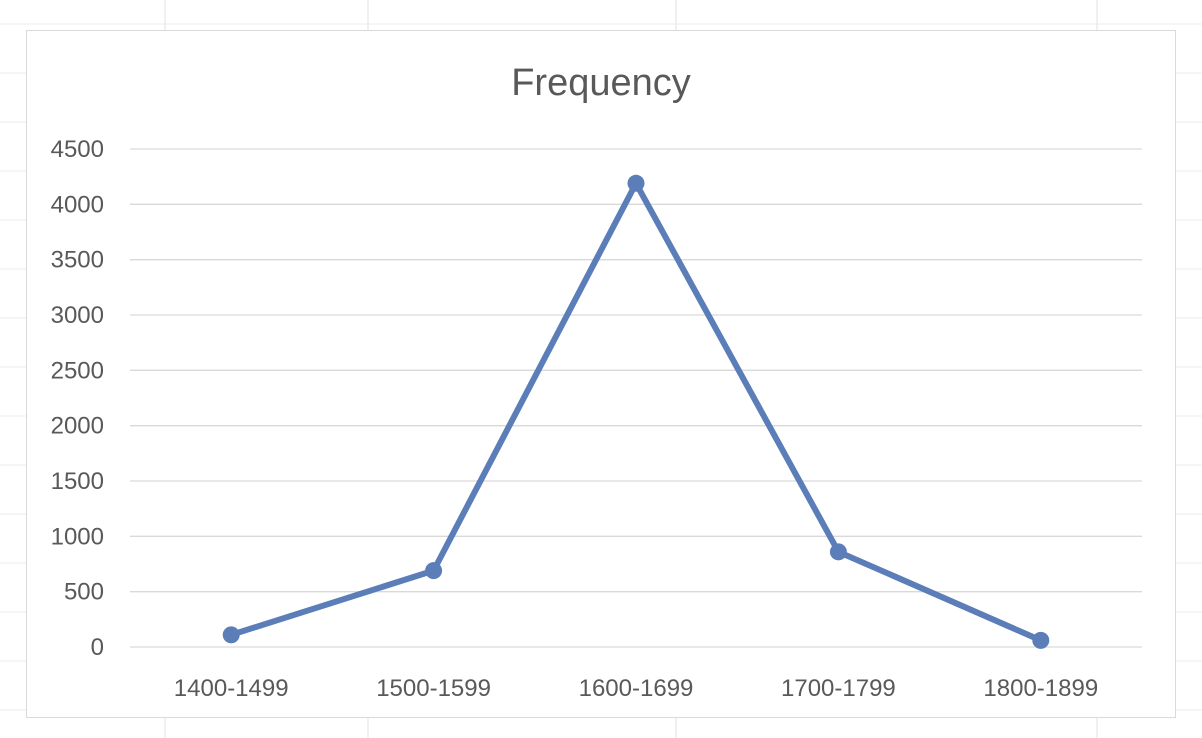 The width and height of the screenshot is (1202, 738). I want to click on x-tick-label: 1600-1699, so click(636, 688).